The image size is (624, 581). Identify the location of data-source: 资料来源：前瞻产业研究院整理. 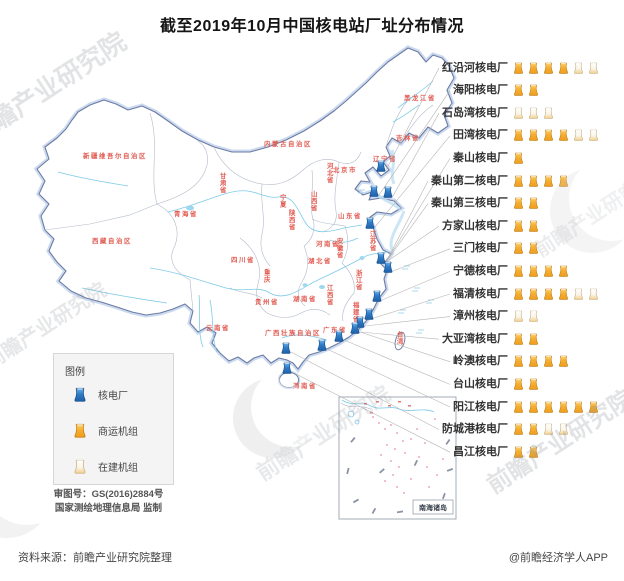
(95, 558).